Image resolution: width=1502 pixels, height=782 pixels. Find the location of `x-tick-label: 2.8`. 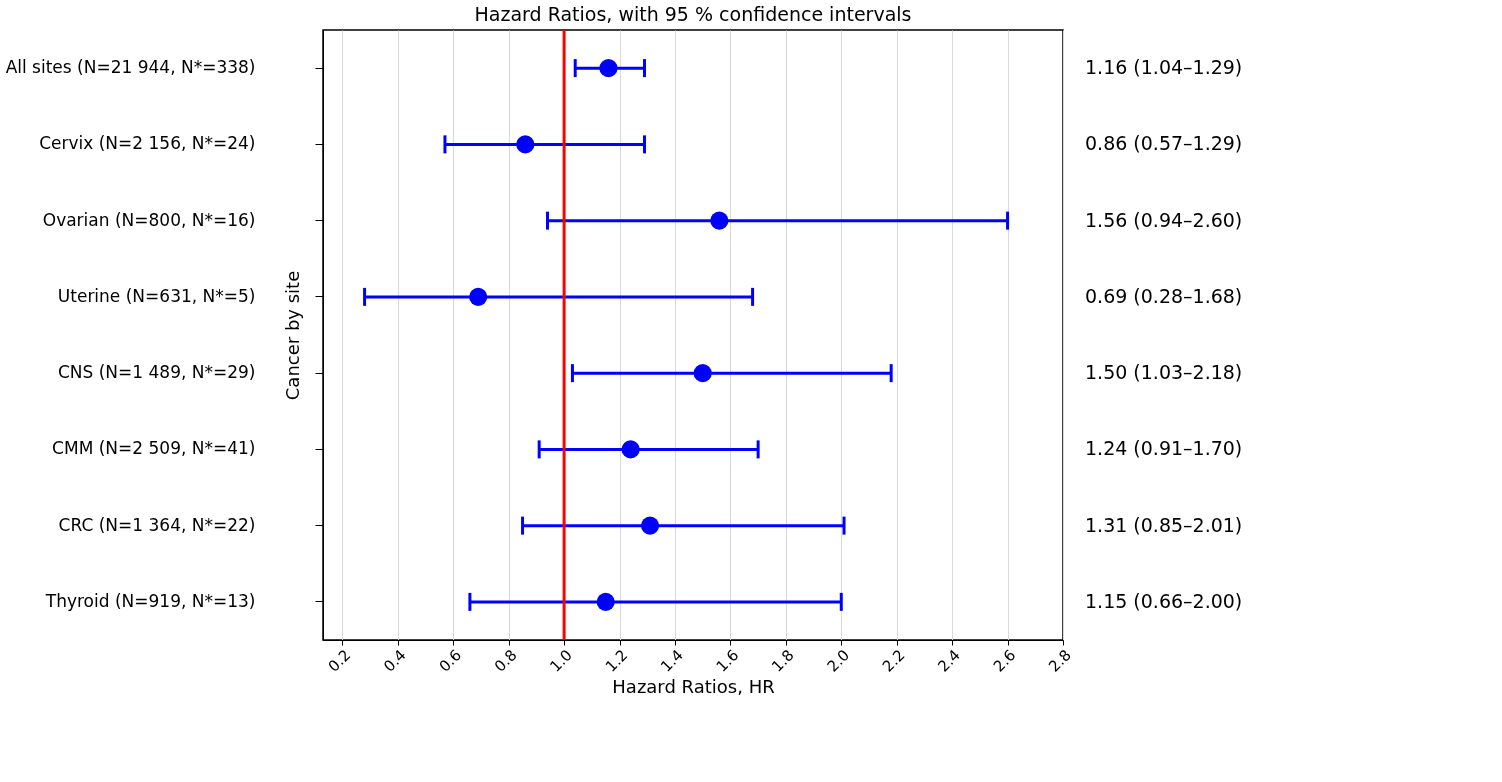

x-tick-label: 2.8 is located at coordinates (1060, 661).